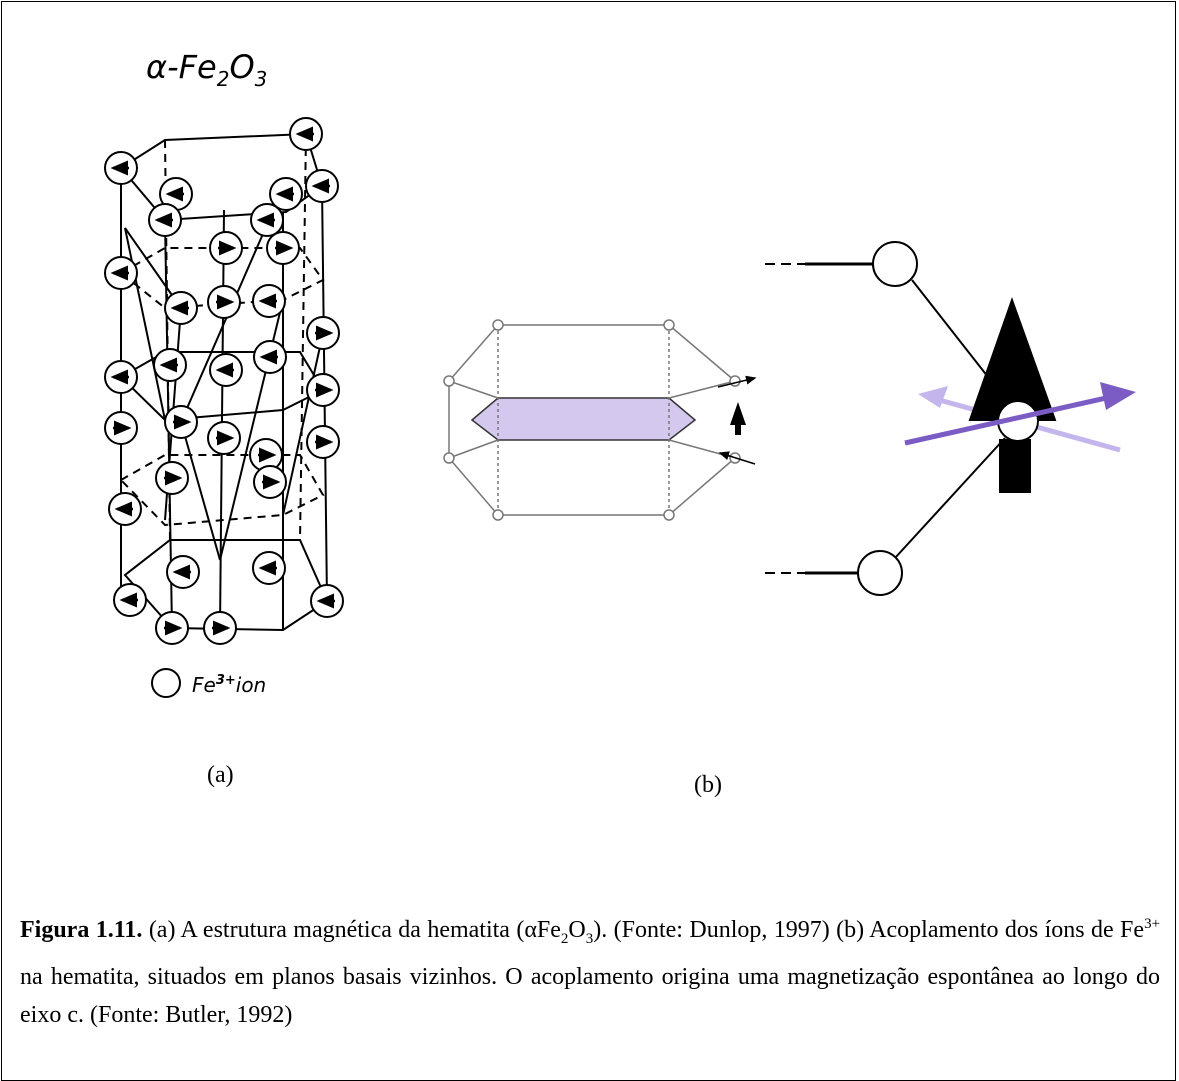  I want to click on title-part: O, so click(241, 67).